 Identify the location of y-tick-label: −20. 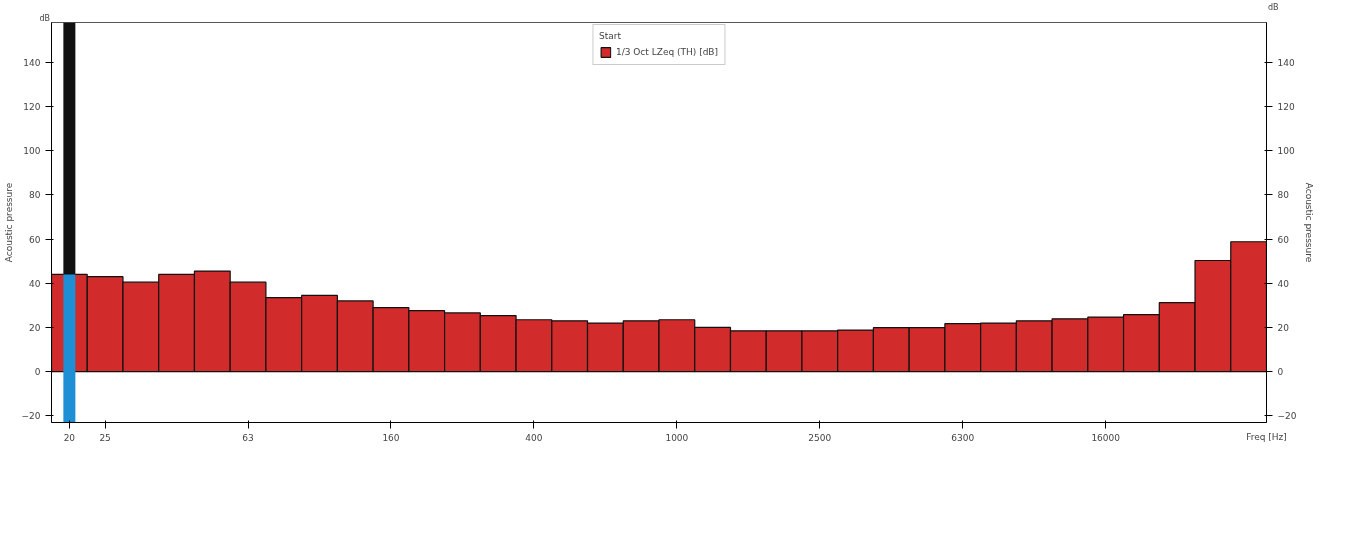
(31, 416).